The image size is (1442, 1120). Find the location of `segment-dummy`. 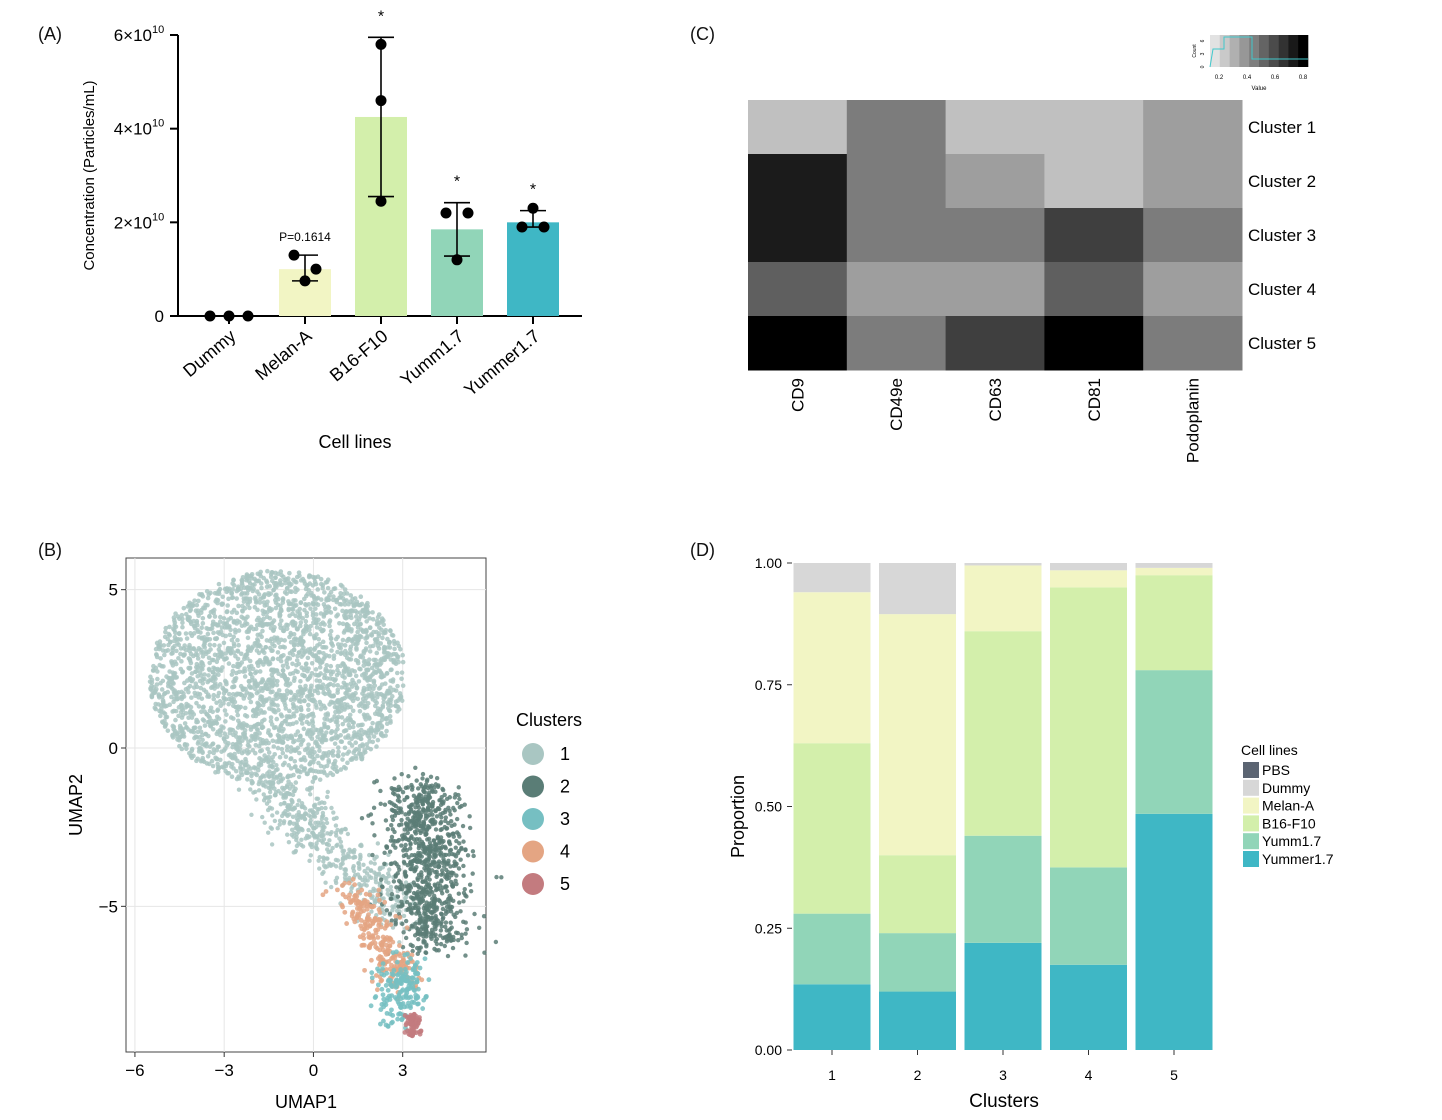

segment-dummy is located at coordinates (1003, 564).